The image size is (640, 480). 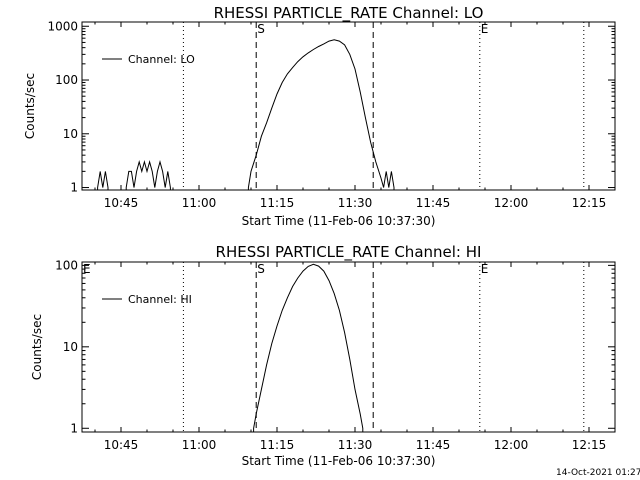 What do you see at coordinates (598, 473) in the screenshot?
I see `footer-timestamp: 14-Oct-2021 01:27` at bounding box center [598, 473].